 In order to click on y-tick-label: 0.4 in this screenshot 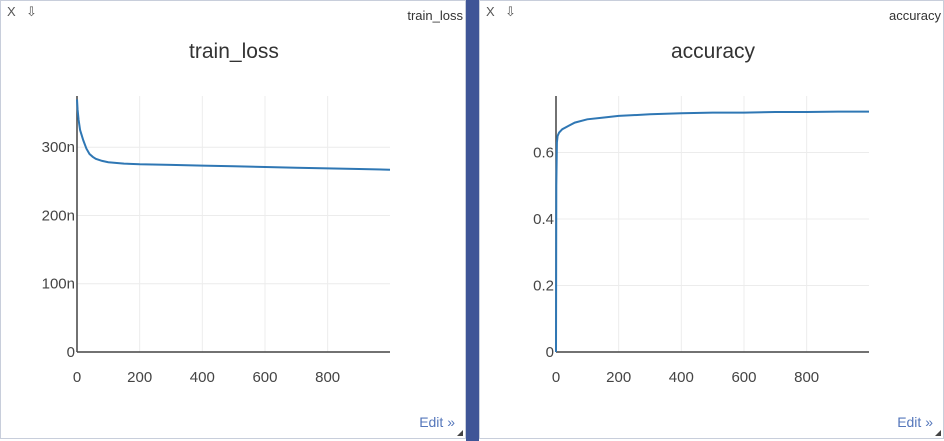, I will do `click(543, 219)`.